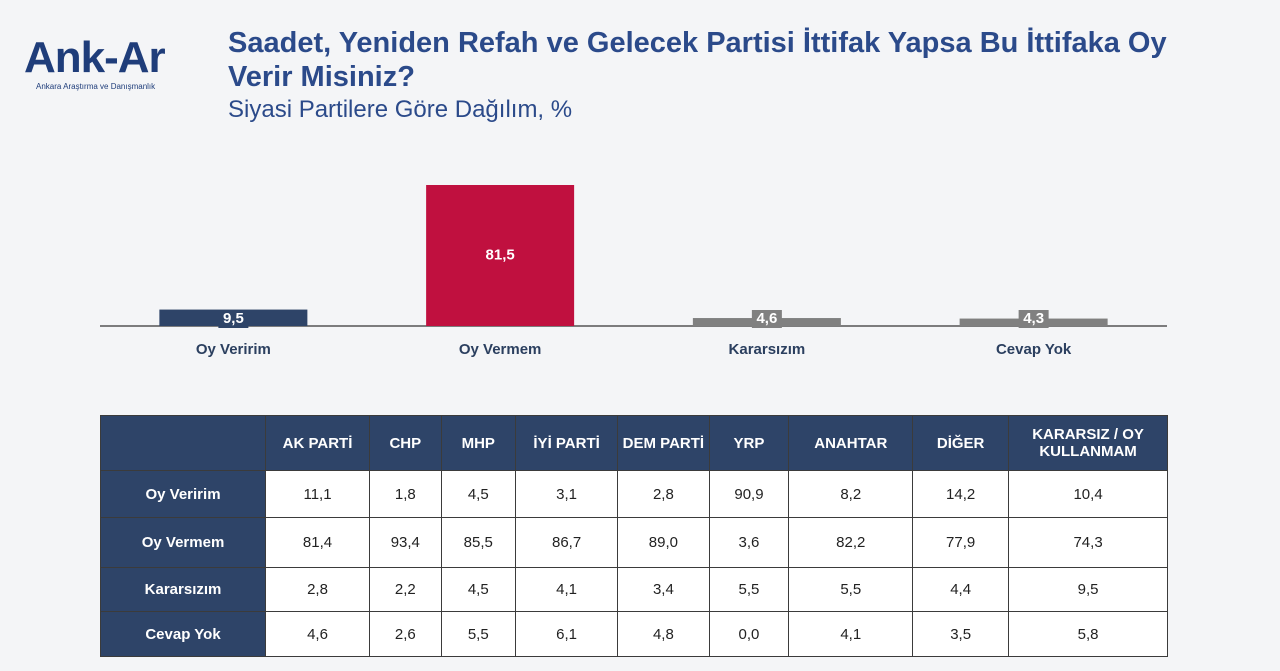 This screenshot has height=671, width=1280. I want to click on table-cell: 10,4, so click(1088, 494).